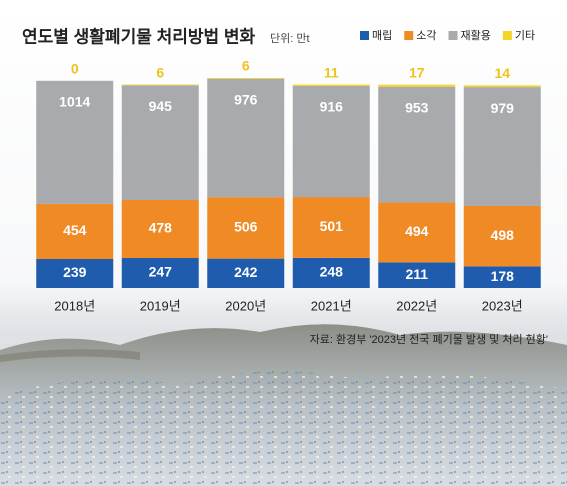 The width and height of the screenshot is (567, 486). I want to click on x-tick-label: 2020년, so click(245, 305).